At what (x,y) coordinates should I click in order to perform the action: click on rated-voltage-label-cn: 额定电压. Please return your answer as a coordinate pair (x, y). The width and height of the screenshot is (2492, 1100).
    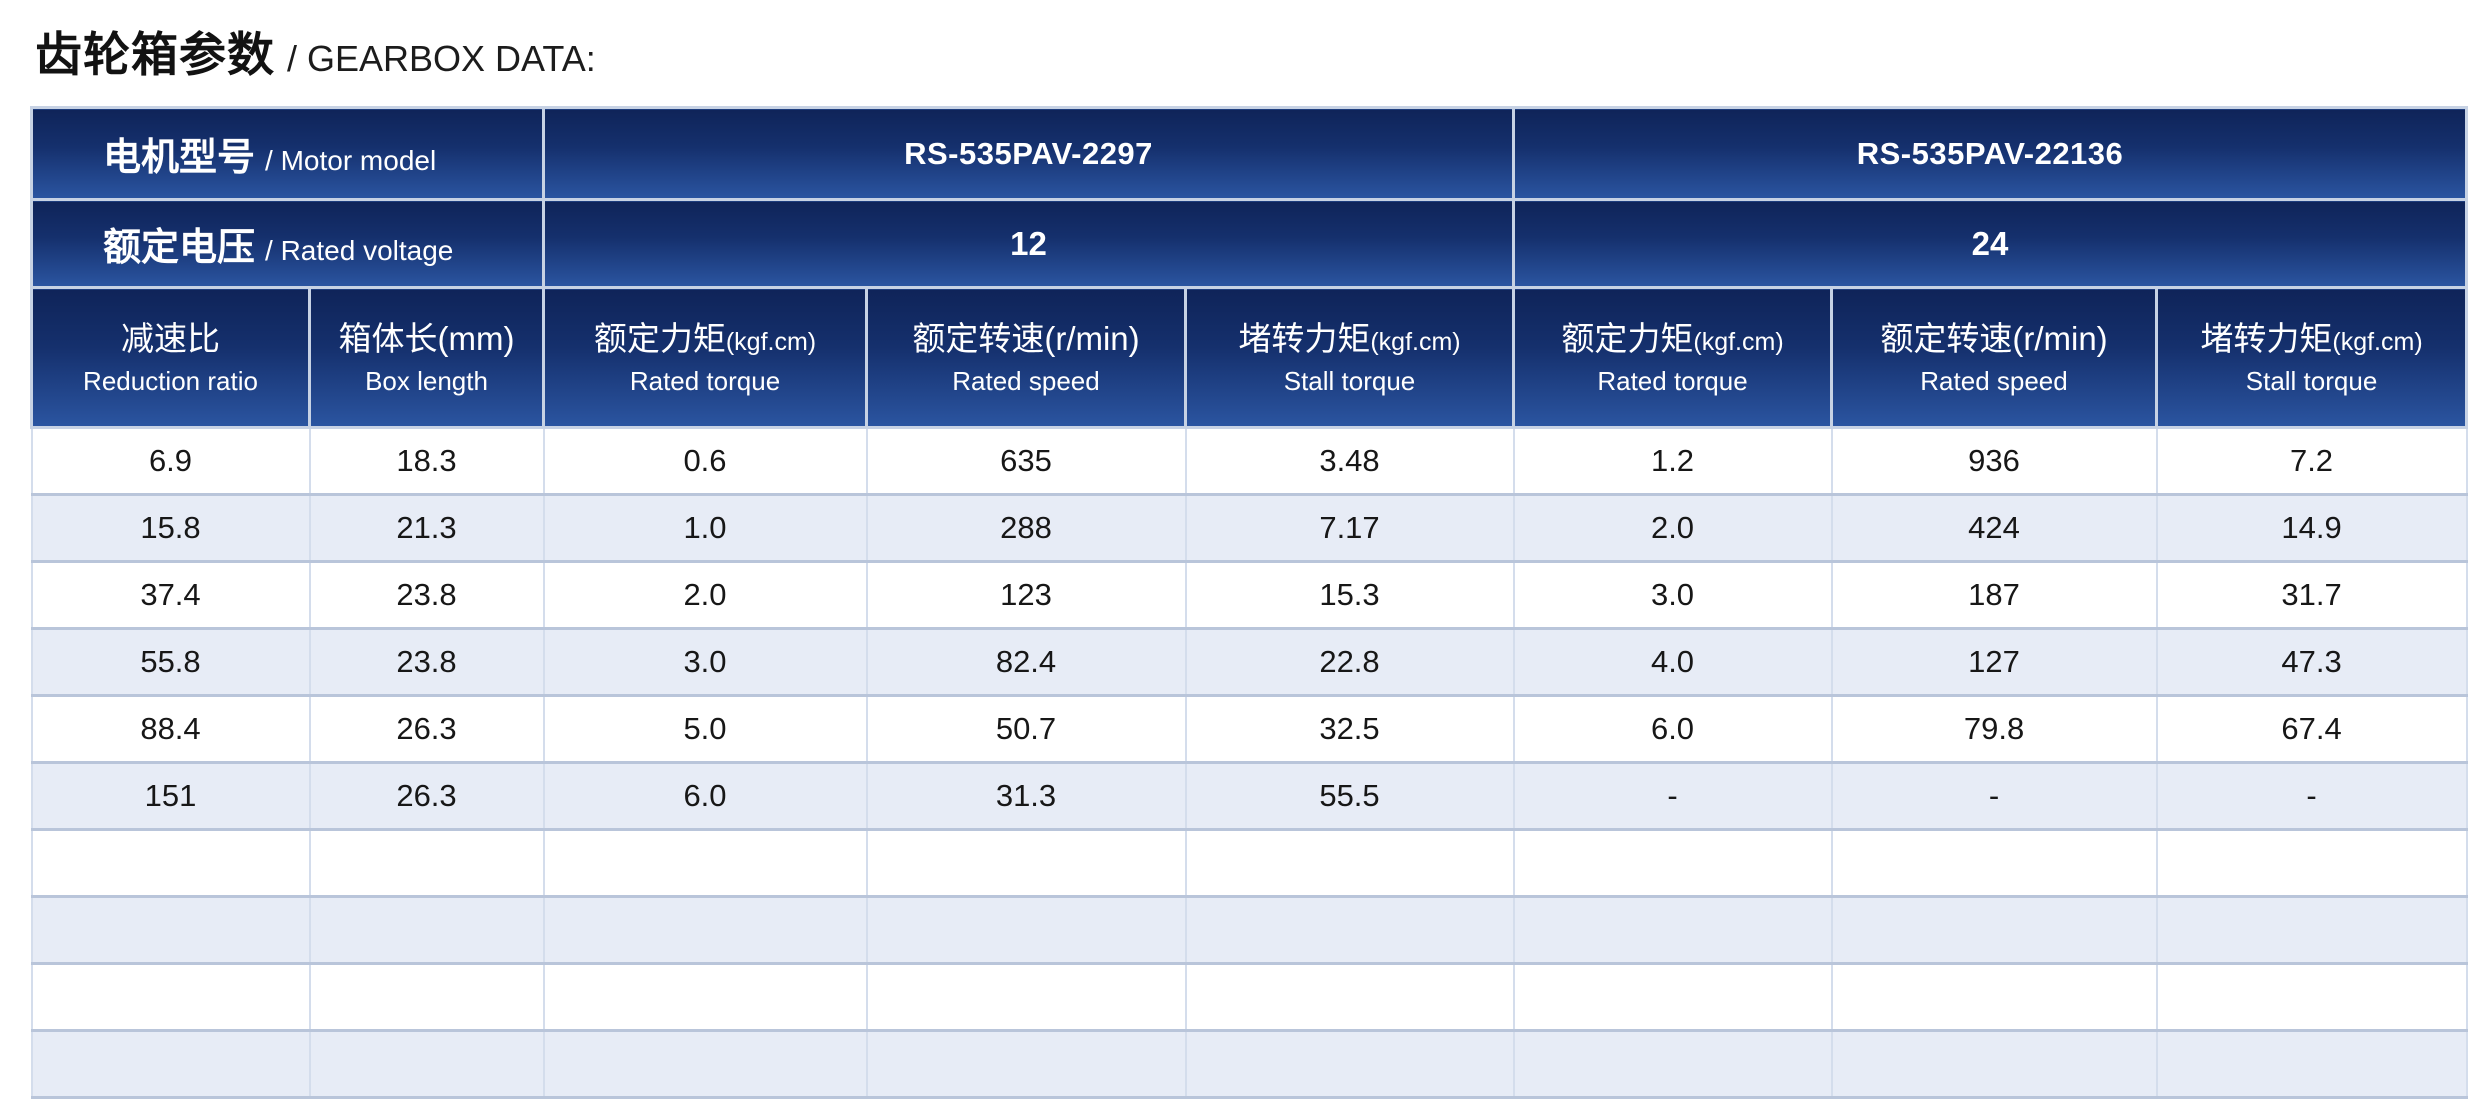
    Looking at the image, I should click on (179, 248).